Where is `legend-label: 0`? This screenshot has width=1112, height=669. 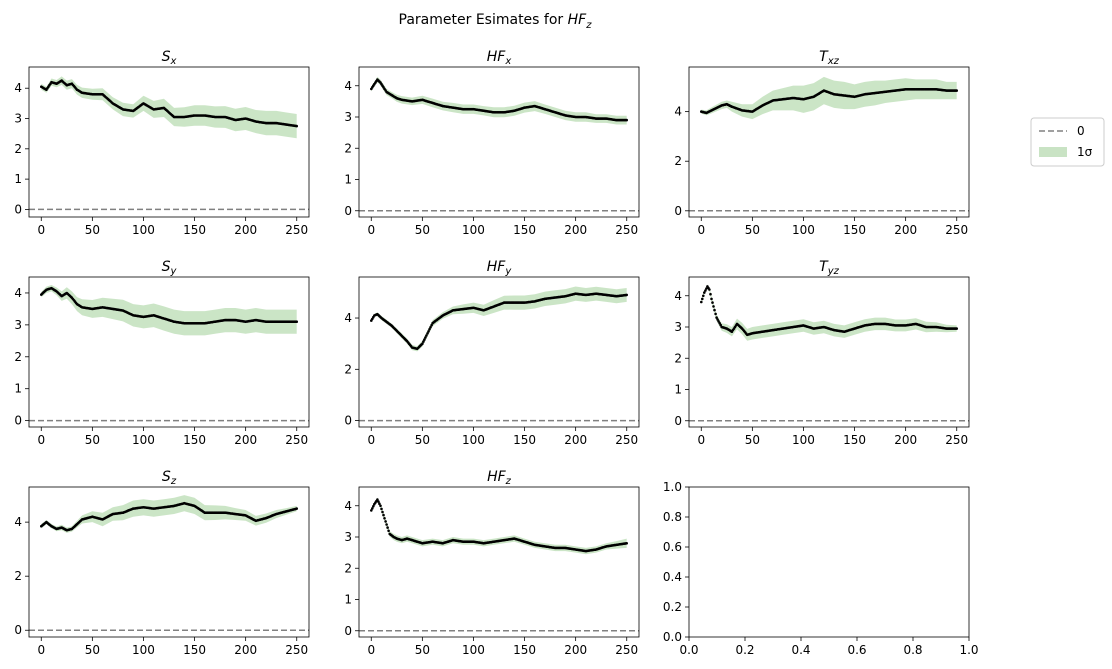 legend-label: 0 is located at coordinates (1081, 131).